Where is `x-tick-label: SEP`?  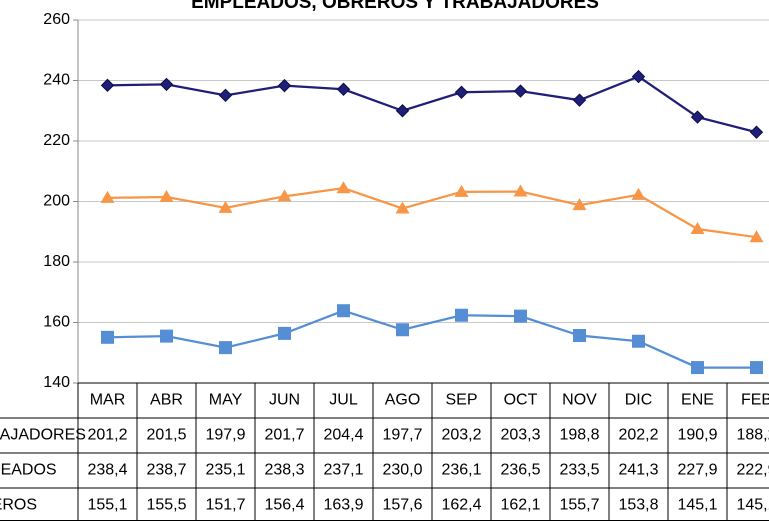 x-tick-label: SEP is located at coordinates (461, 400).